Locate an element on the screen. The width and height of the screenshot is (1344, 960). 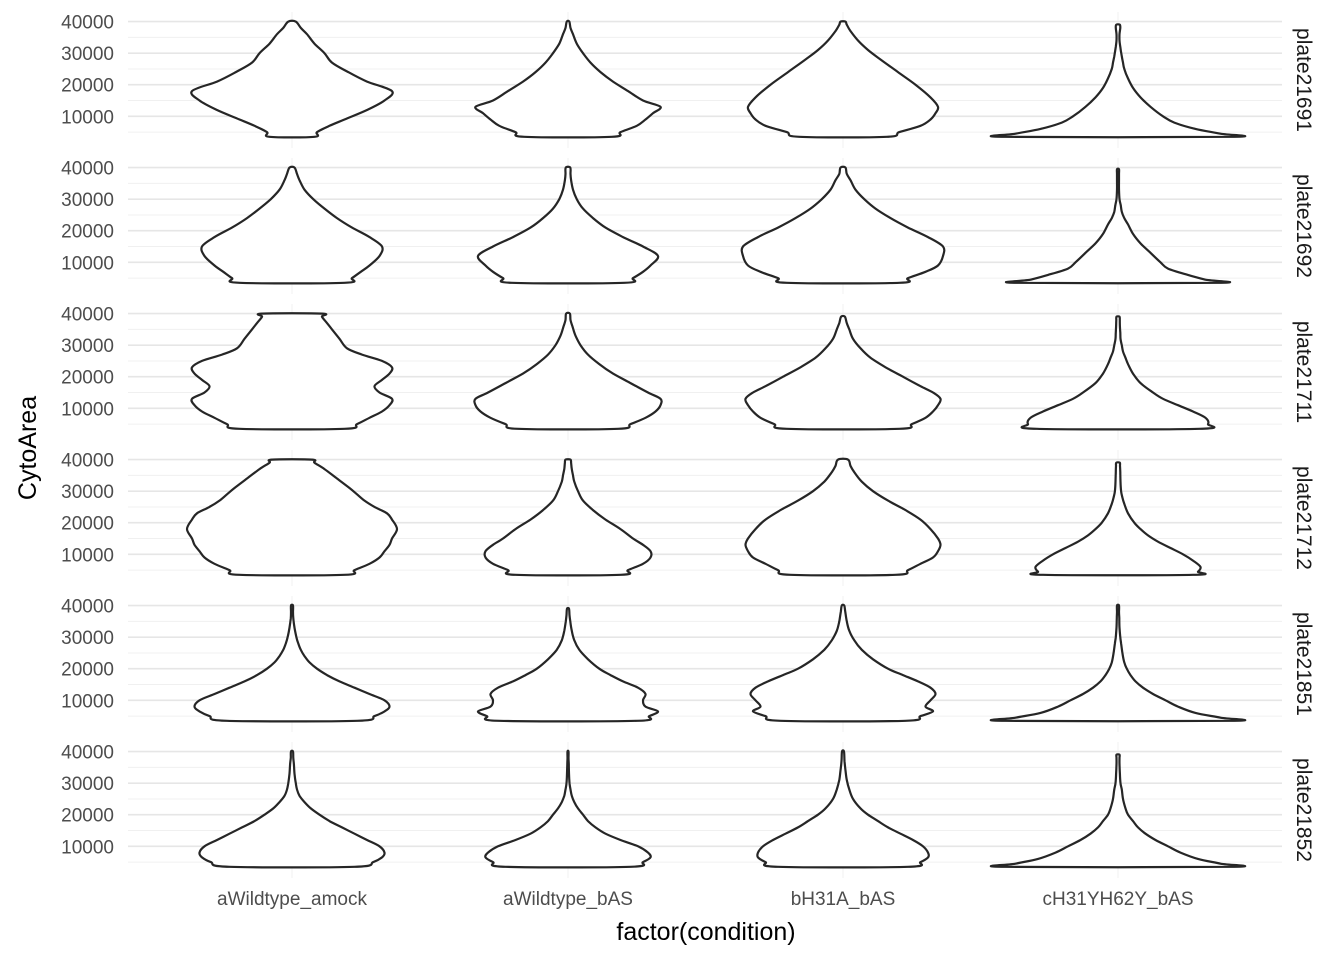
y-tick-label-plate21692: 40000 is located at coordinates (87, 169).